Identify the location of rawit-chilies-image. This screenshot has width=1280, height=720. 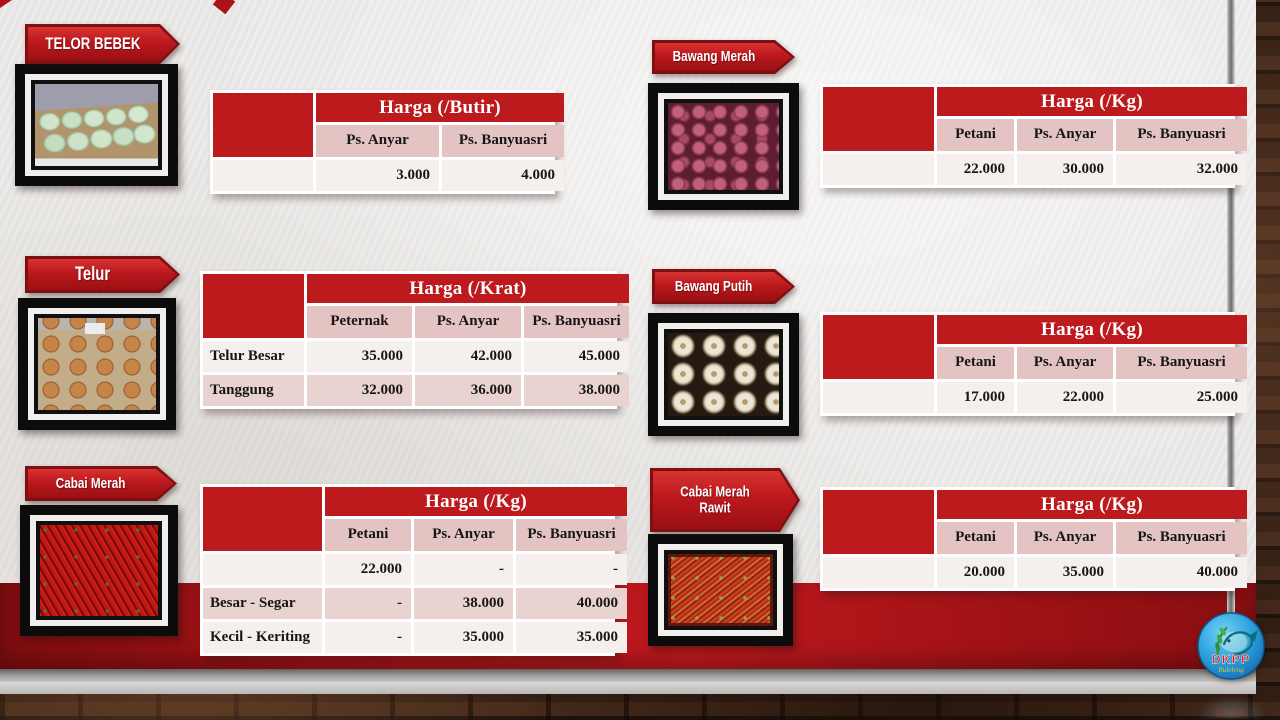
(720, 590).